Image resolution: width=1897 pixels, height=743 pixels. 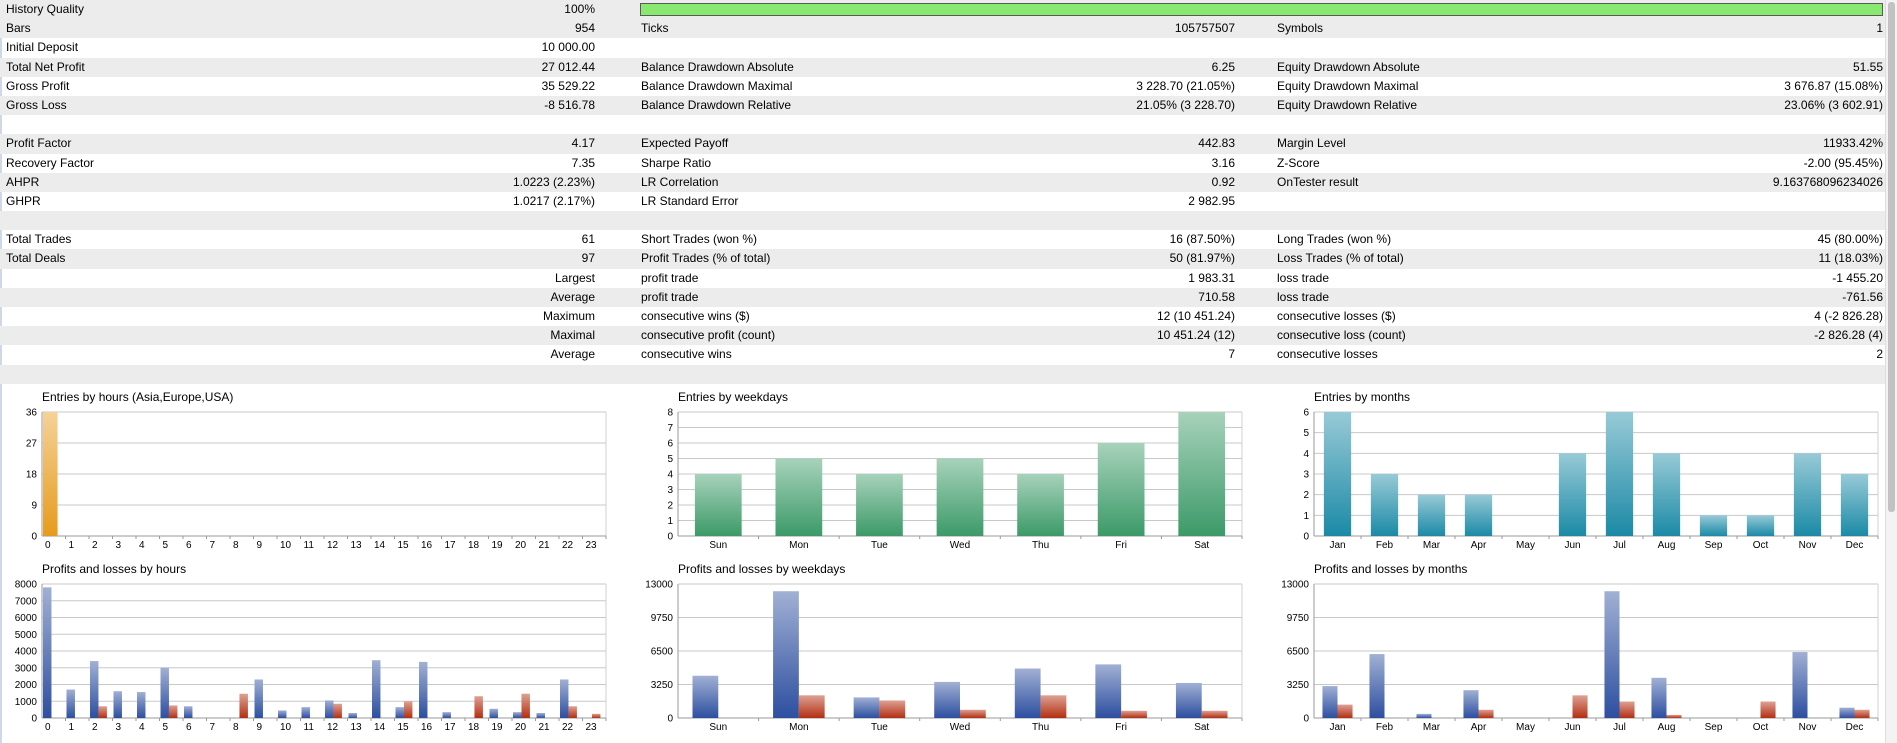 I want to click on report-value-v2: 50 (81.97%), so click(x=1202, y=258).